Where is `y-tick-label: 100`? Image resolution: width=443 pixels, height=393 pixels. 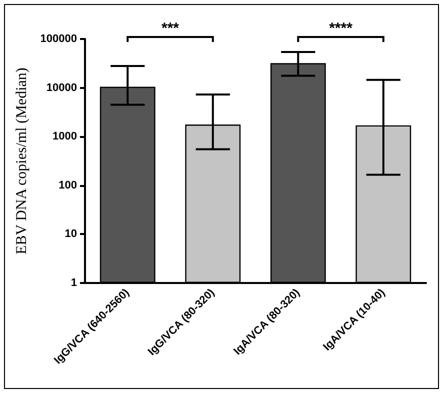
y-tick-label: 100 is located at coordinates (67, 185).